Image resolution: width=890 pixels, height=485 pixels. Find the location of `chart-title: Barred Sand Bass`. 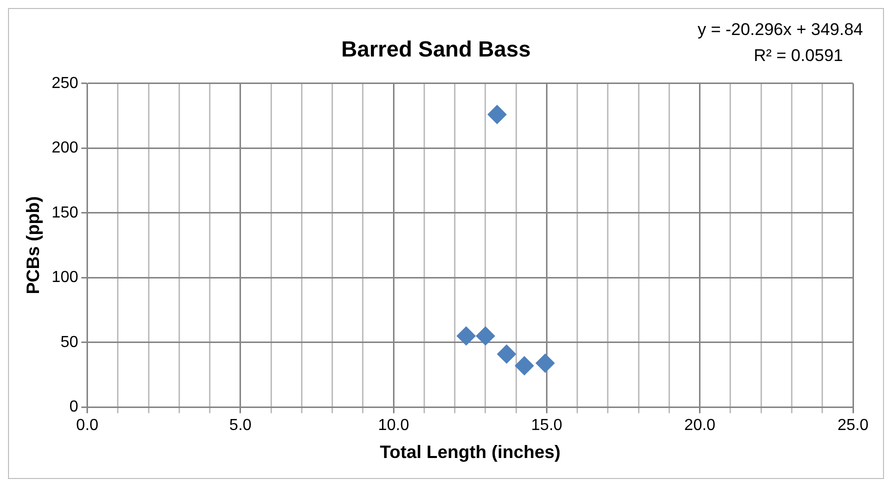

chart-title: Barred Sand Bass is located at coordinates (436, 49).